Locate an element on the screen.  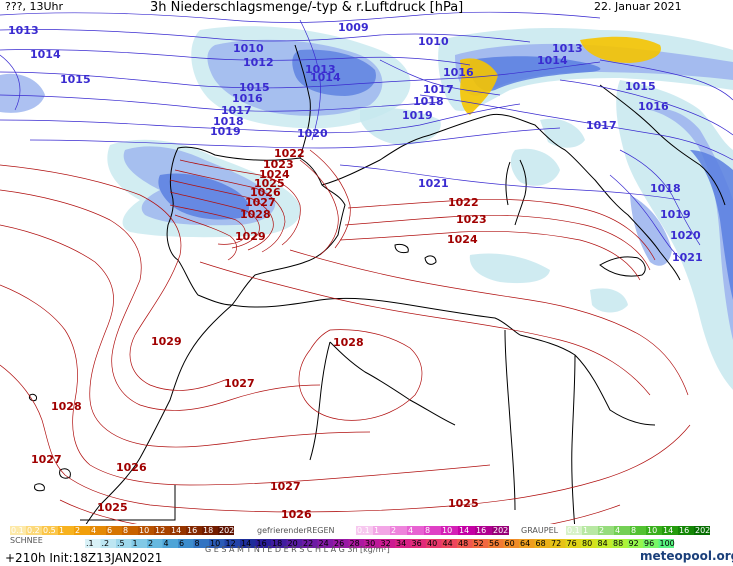
legend-value: 32 is located at coordinates (386, 543).